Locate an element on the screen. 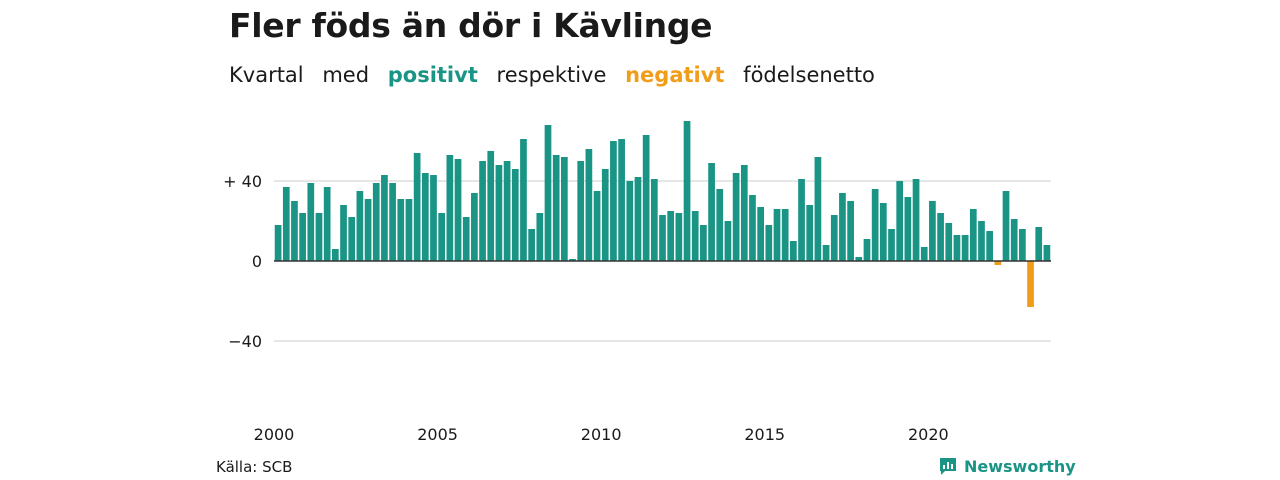  subtitle-word: med is located at coordinates (346, 75).